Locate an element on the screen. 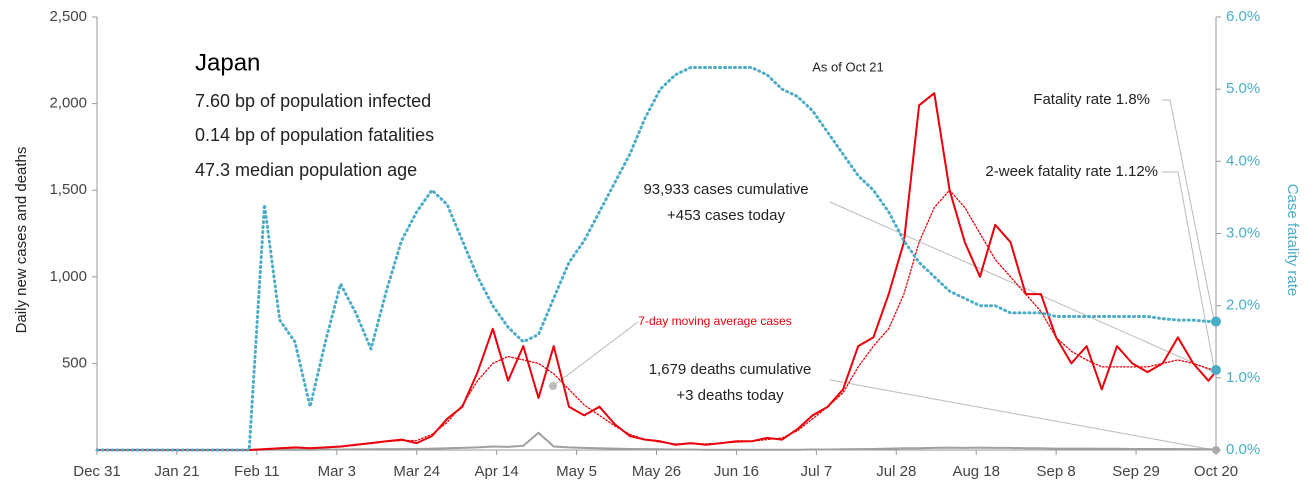  y2-tick-label: 3.0% is located at coordinates (1243, 232).